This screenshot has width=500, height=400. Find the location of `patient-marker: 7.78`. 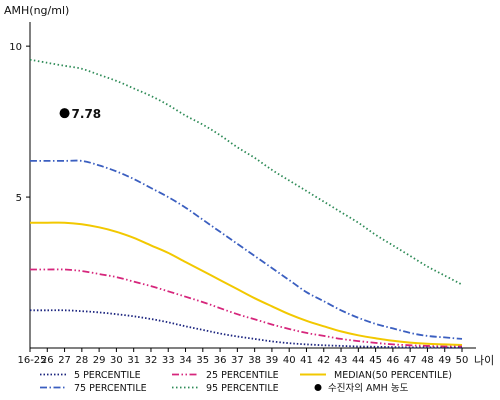

patient-marker: 7.78 is located at coordinates (80, 114).